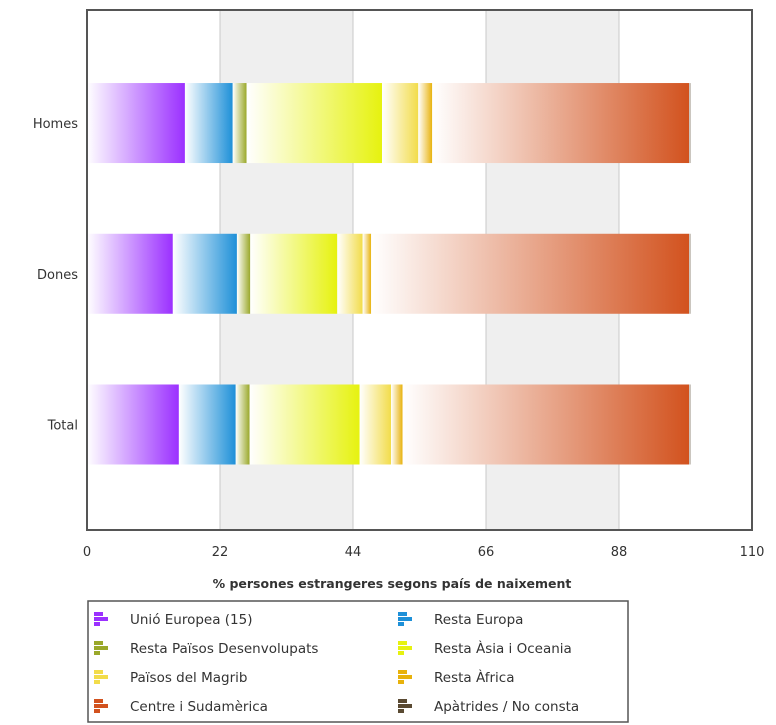 Image resolution: width=776 pixels, height=725 pixels. What do you see at coordinates (503, 648) in the screenshot?
I see `legend-label: Resta Àsia i Oceania` at bounding box center [503, 648].